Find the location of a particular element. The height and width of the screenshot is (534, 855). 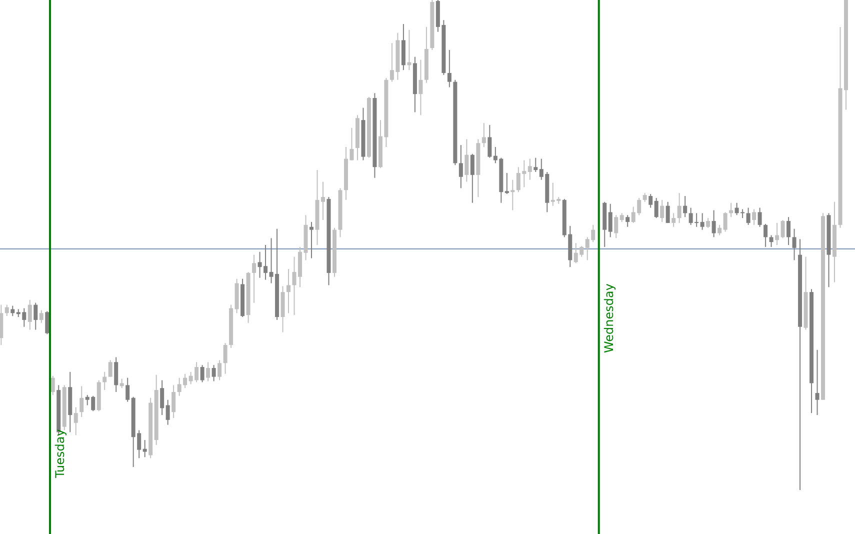

annotation: Wednesday is located at coordinates (609, 318).